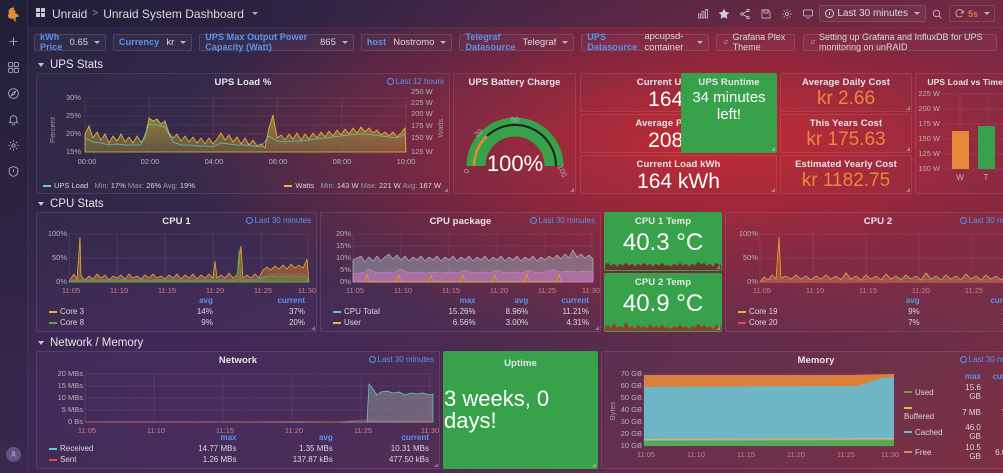  Describe the element at coordinates (937, 13) in the screenshot. I see `zoom-out-search-minus-icon` at that location.